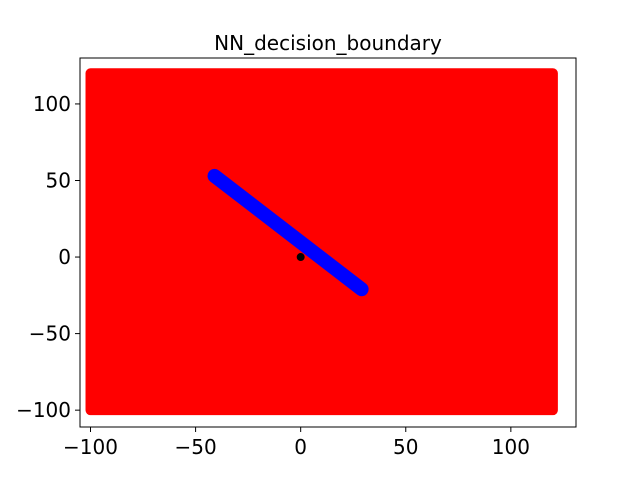 This screenshot has height=480, width=640. I want to click on y-tick-label: 0, so click(64, 257).